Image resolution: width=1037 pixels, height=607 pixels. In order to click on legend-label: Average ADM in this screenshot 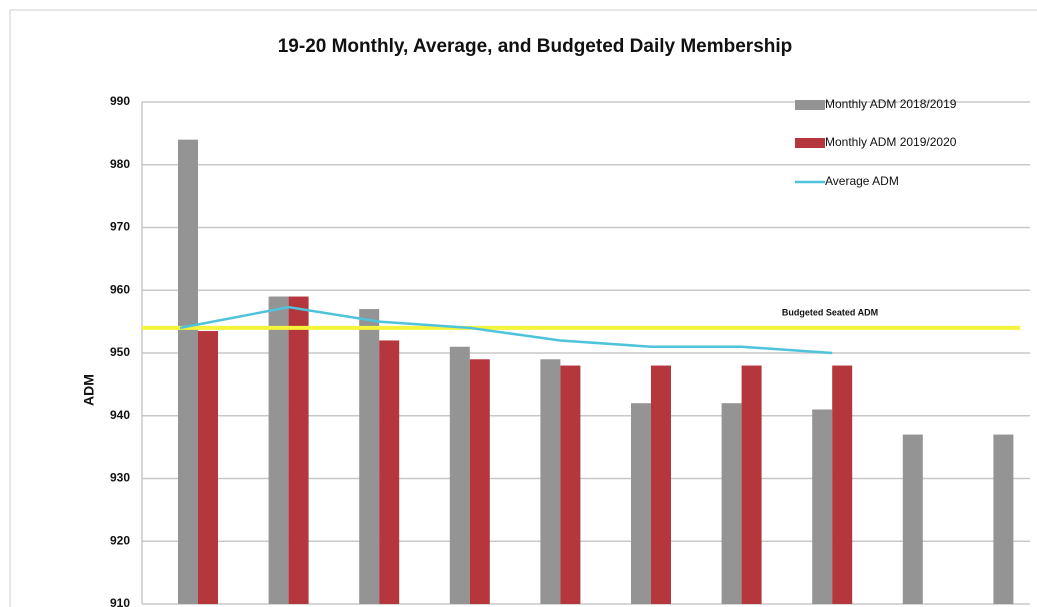, I will do `click(862, 181)`.